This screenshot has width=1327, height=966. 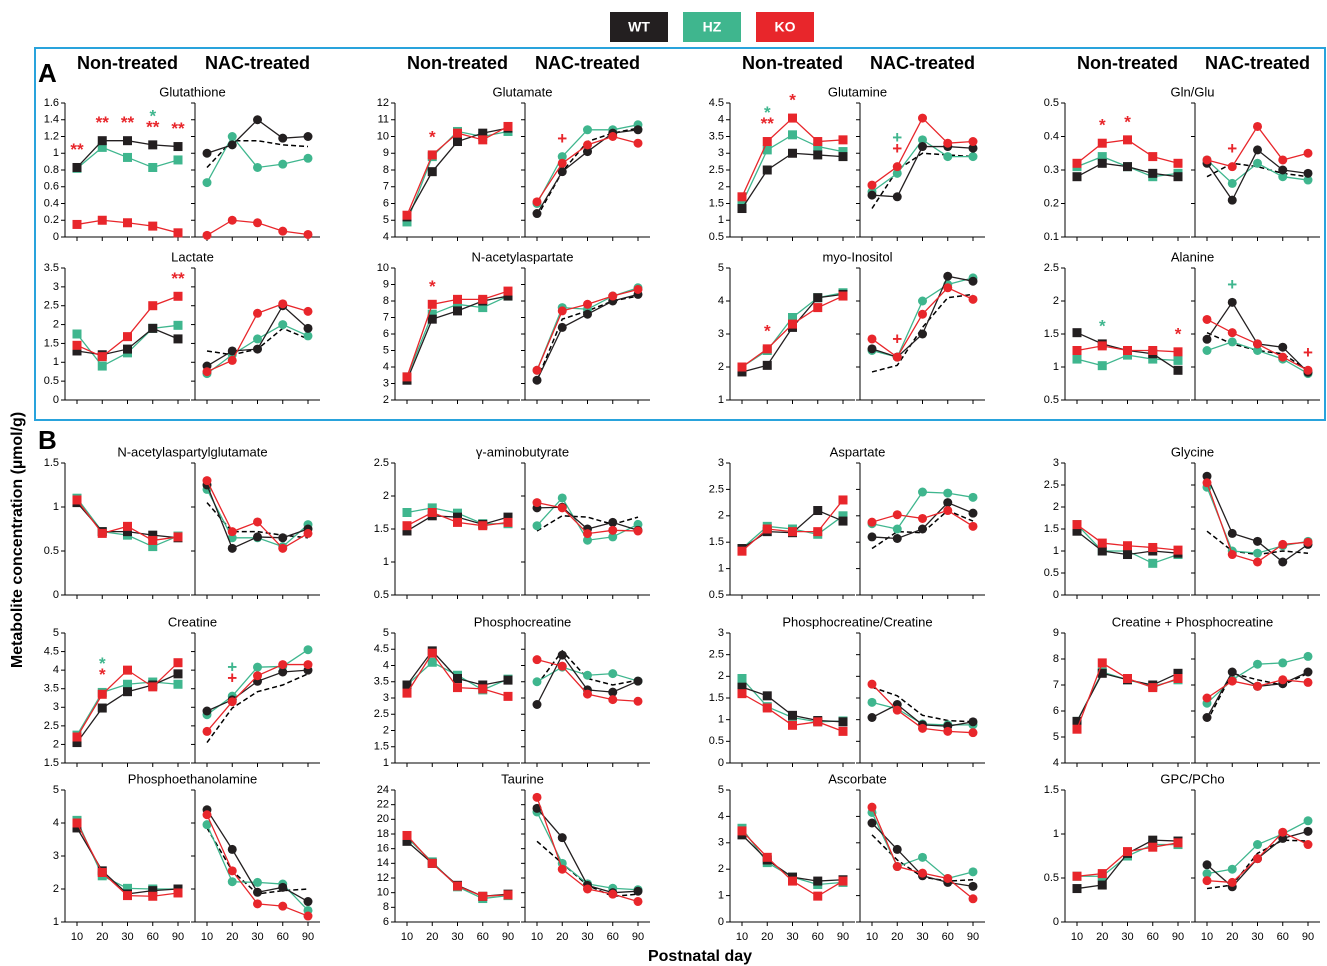 I want to click on y-tick-label: 2, so click(x=721, y=676).